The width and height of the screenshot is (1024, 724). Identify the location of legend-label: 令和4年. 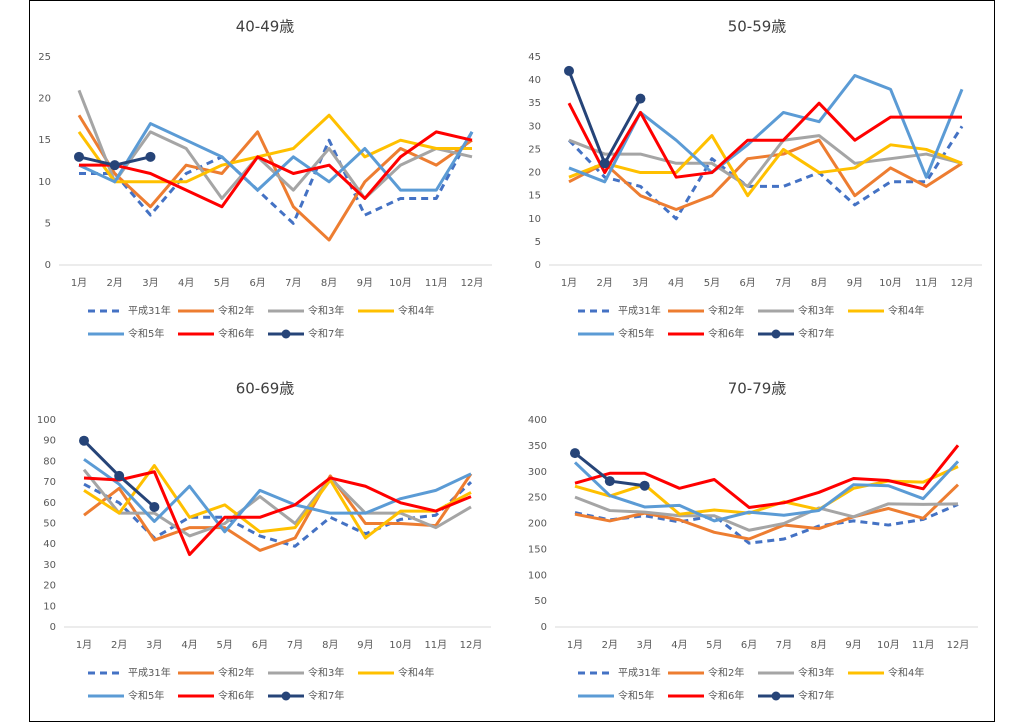
(416, 672).